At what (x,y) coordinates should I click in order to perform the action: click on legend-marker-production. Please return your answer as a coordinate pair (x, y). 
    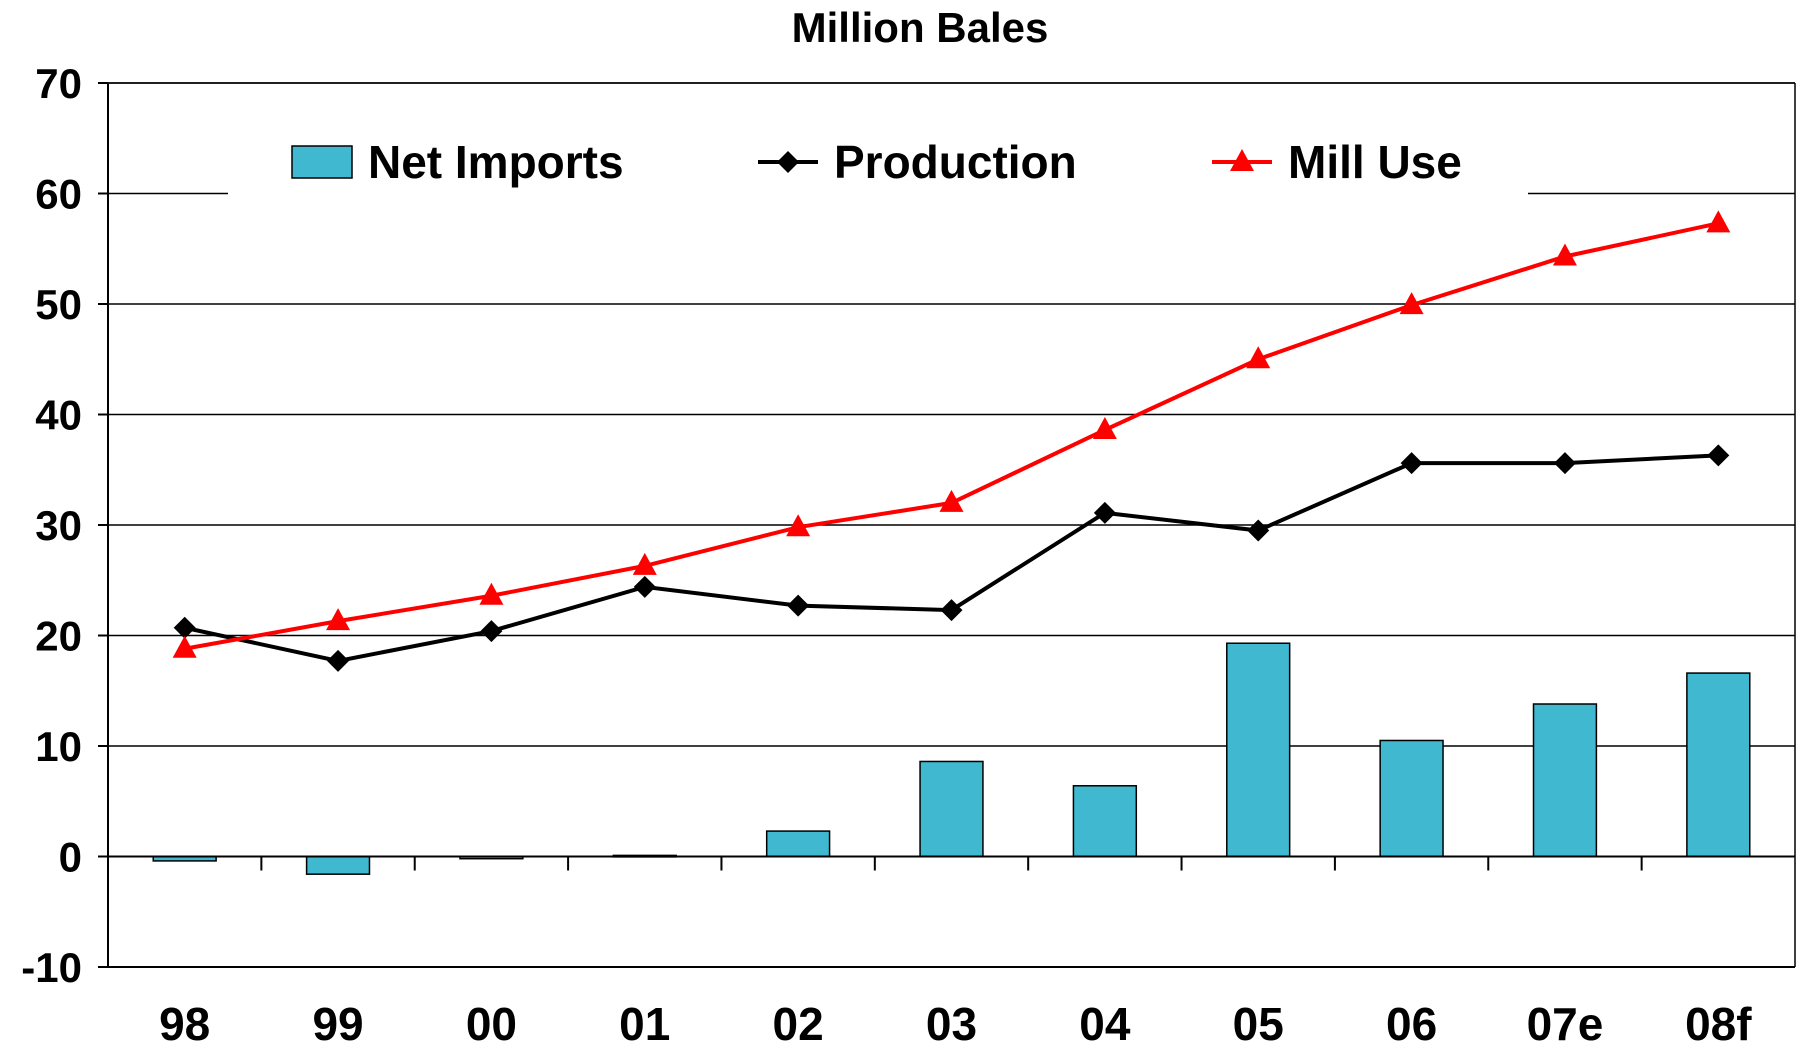
    Looking at the image, I should click on (788, 162).